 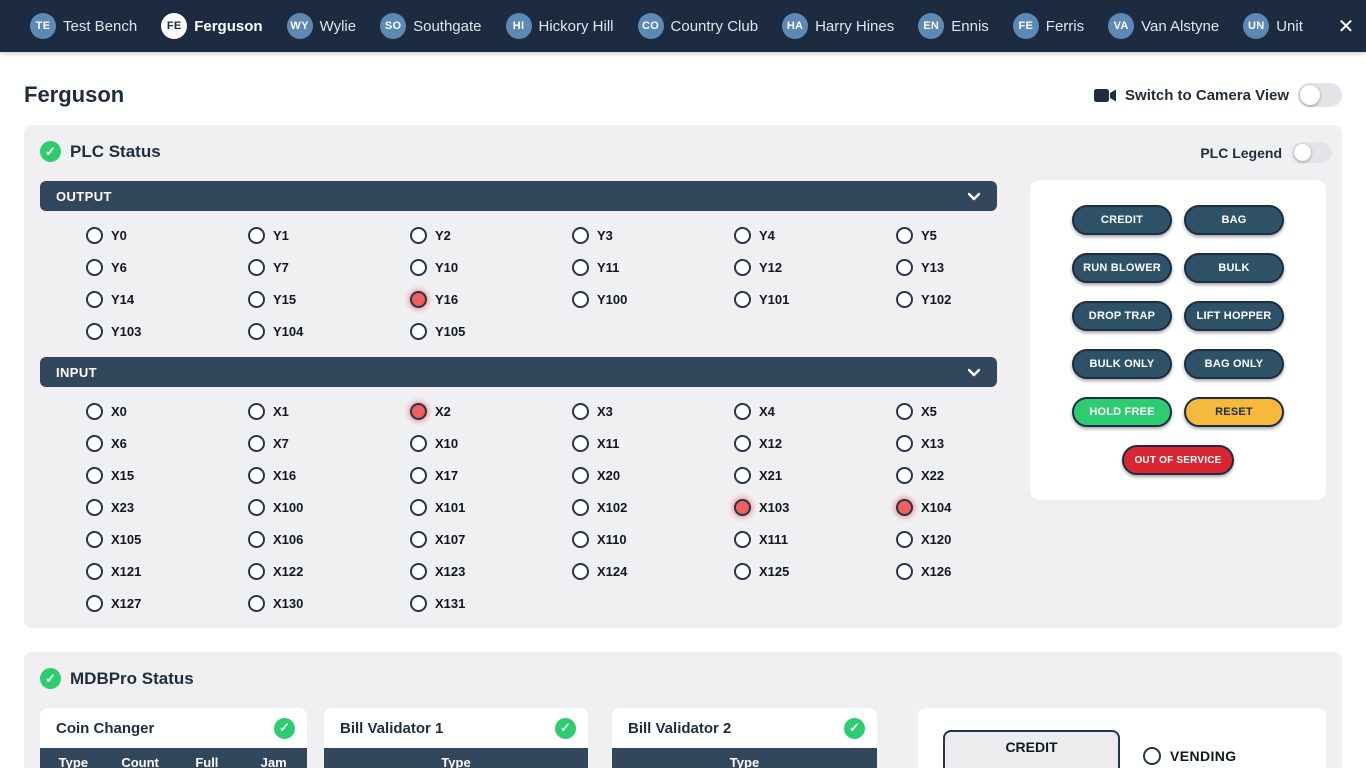 What do you see at coordinates (1122, 364) in the screenshot?
I see `bulk-only-button: BULK ONLY` at bounding box center [1122, 364].